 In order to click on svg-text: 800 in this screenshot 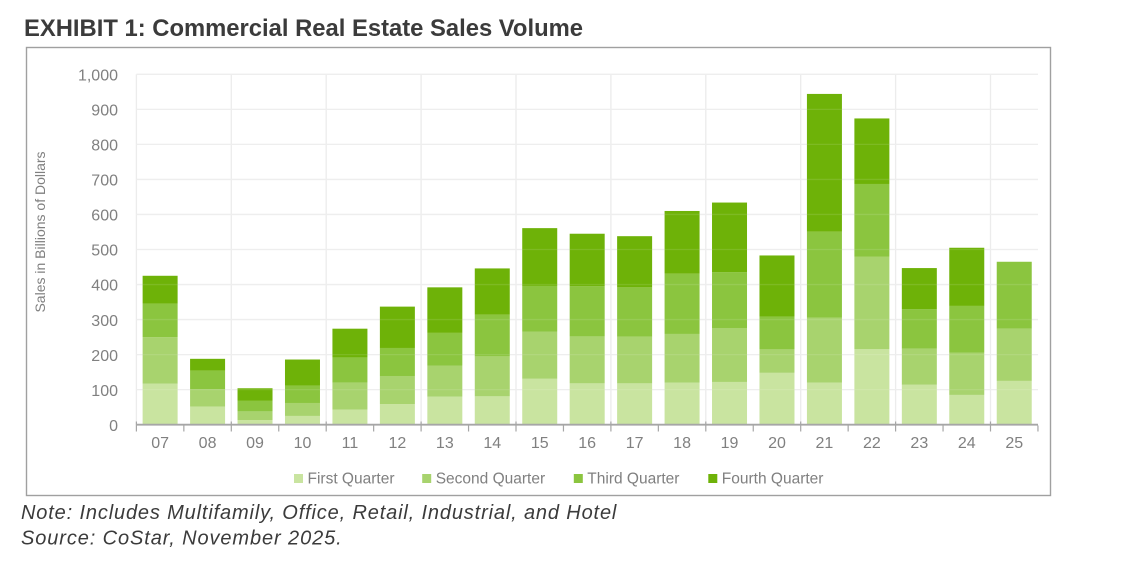, I will do `click(104, 146)`.